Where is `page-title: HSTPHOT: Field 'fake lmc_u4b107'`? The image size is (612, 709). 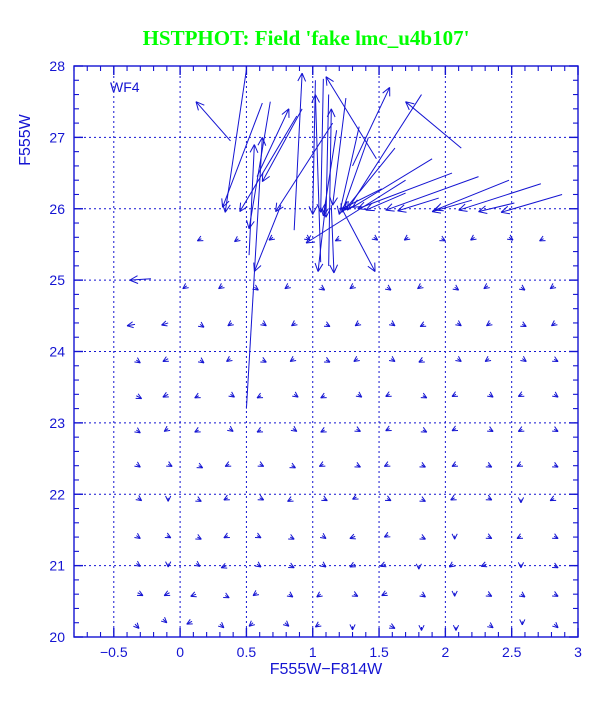 page-title: HSTPHOT: Field 'fake lmc_u4b107' is located at coordinates (306, 38).